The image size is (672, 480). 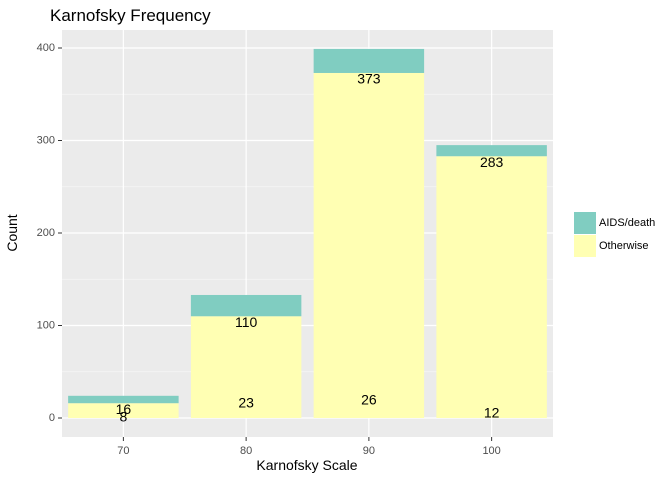 What do you see at coordinates (246, 451) in the screenshot?
I see `x-tick-label: 80` at bounding box center [246, 451].